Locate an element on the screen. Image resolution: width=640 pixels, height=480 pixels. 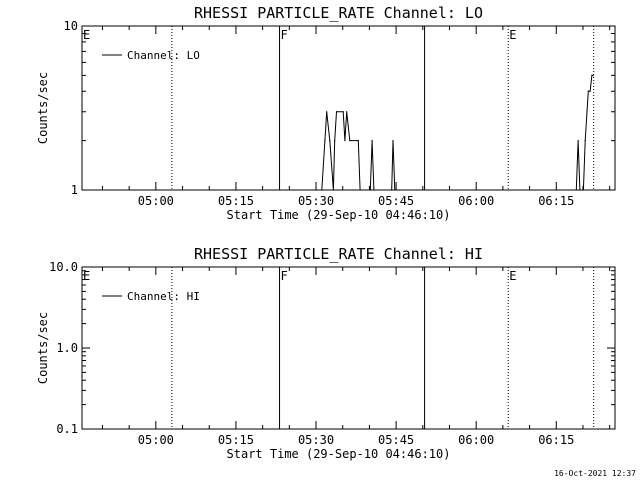
y-tick-label: 1.0 is located at coordinates (67, 348).